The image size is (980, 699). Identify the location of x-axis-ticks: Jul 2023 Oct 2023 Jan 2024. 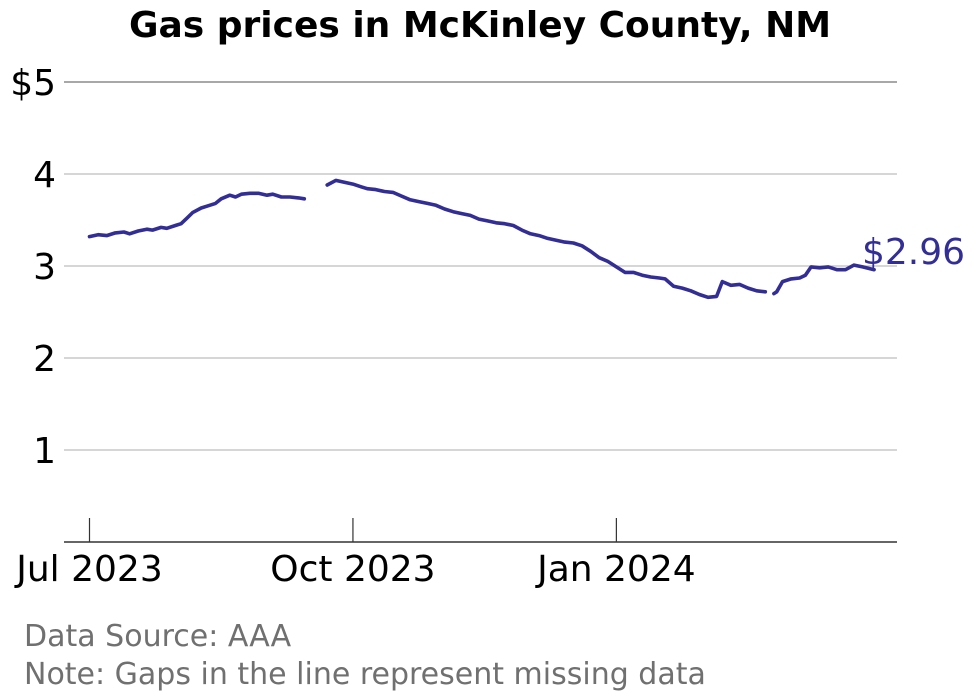
(355, 554).